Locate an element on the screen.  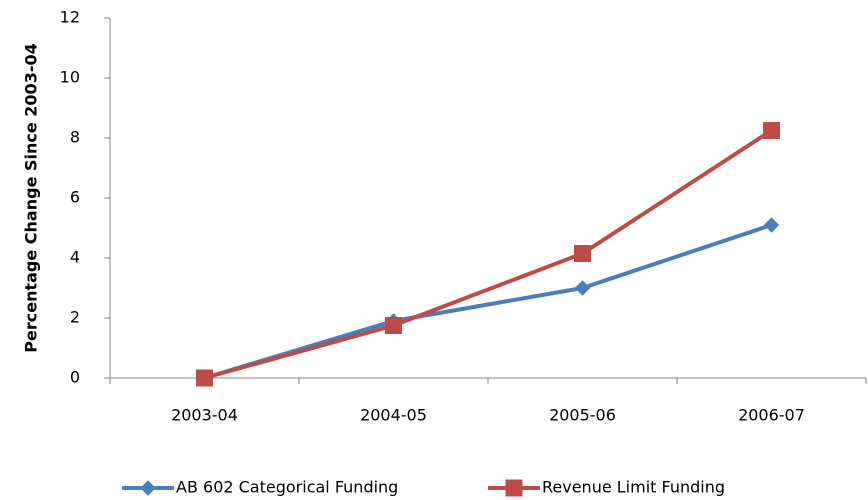
legend-label: AB 602 Categorical Funding is located at coordinates (287, 487).